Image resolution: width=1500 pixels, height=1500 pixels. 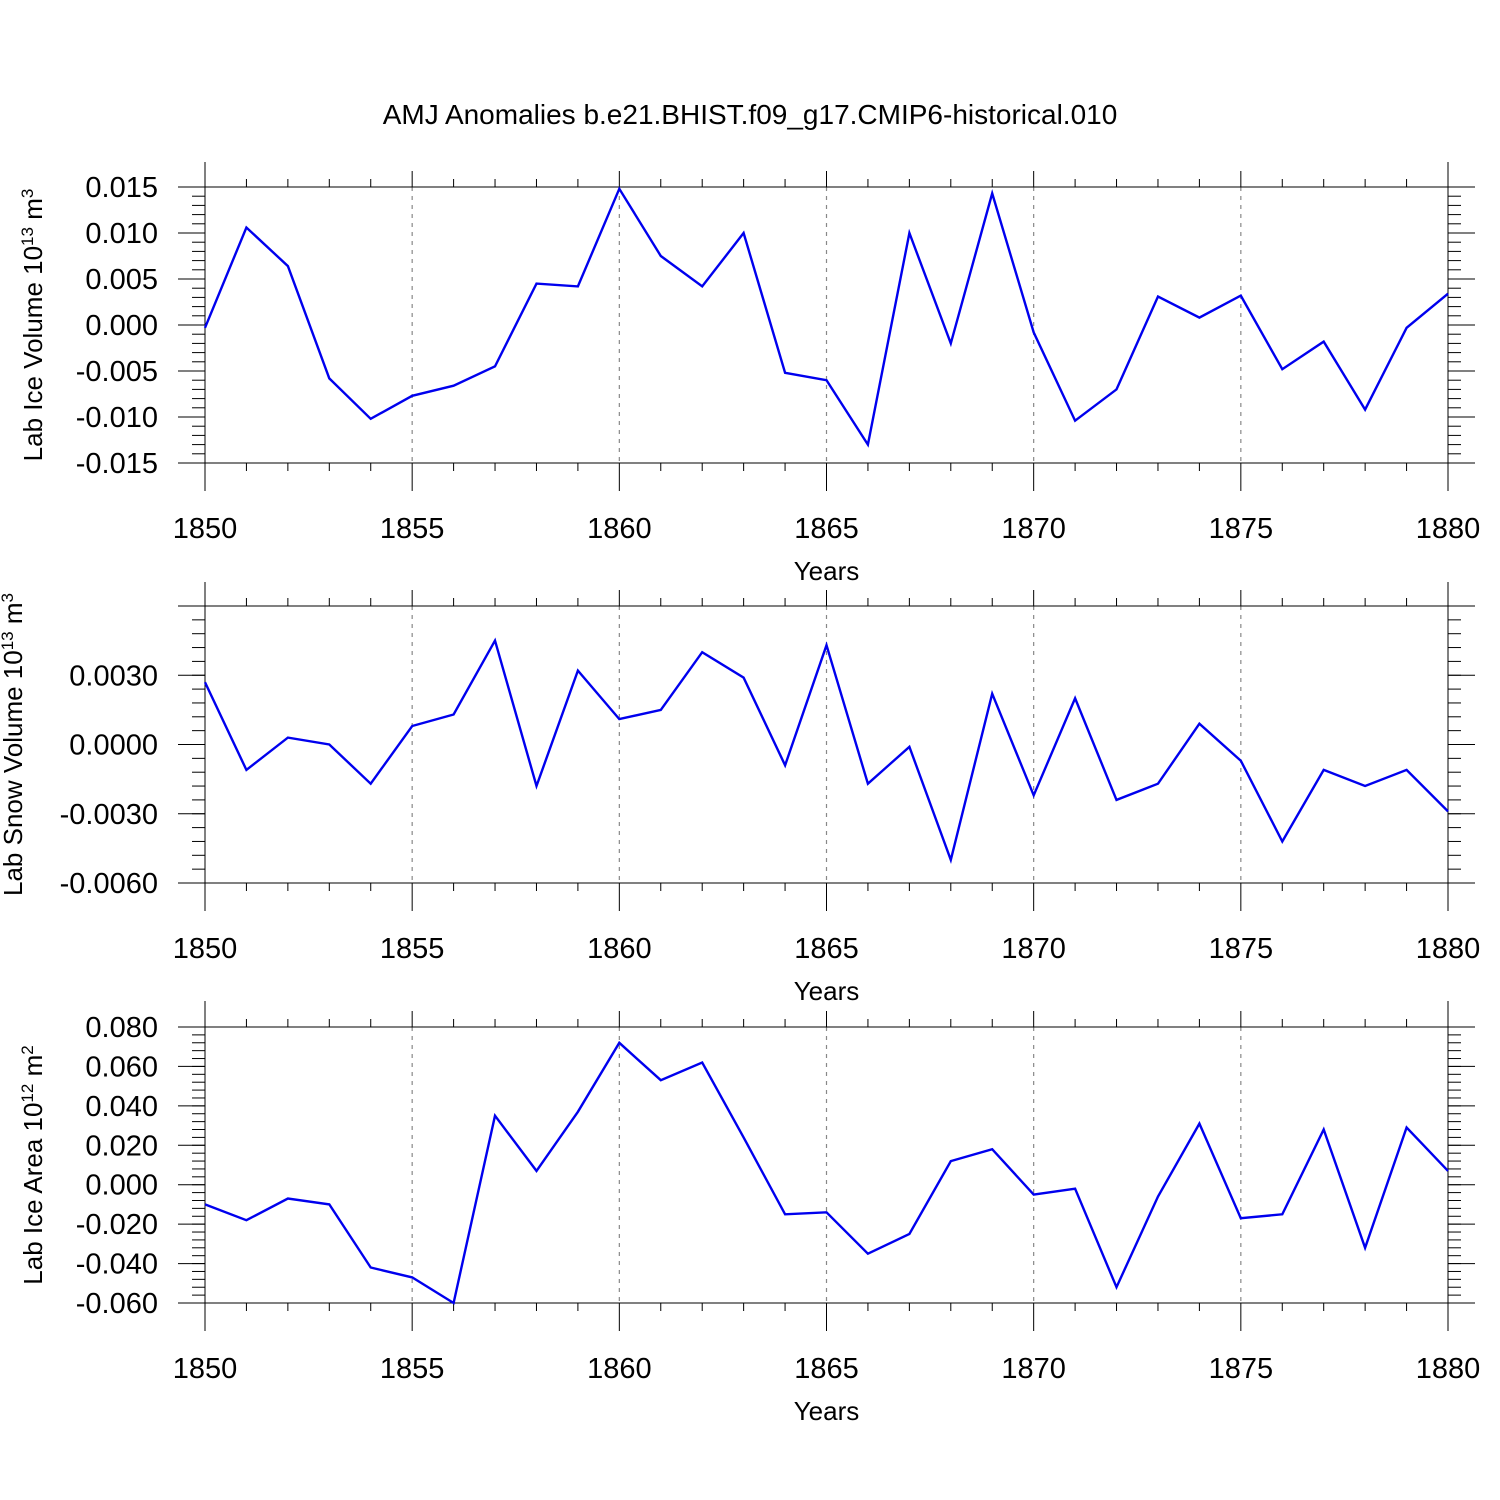 What do you see at coordinates (121, 1067) in the screenshot?
I see `y-tick-label: 0.060` at bounding box center [121, 1067].